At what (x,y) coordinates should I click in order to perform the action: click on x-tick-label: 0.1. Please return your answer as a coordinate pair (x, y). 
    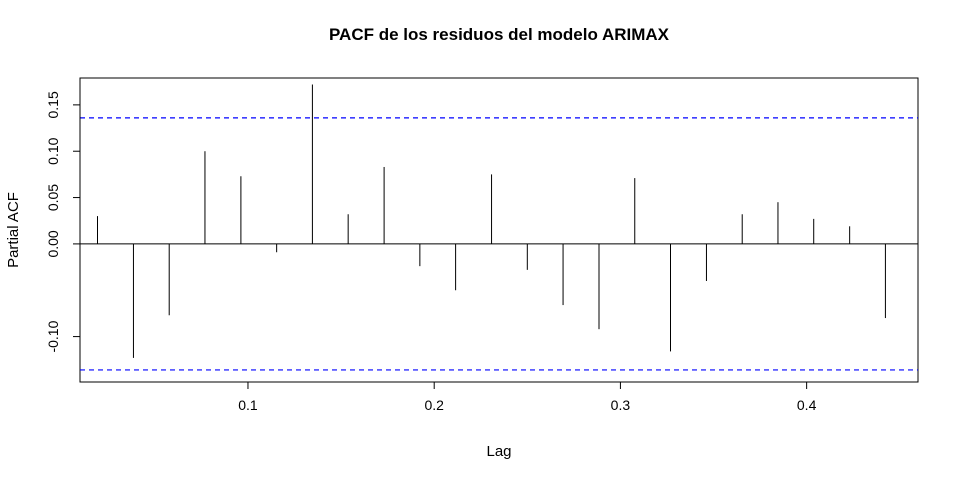
    Looking at the image, I should click on (248, 405).